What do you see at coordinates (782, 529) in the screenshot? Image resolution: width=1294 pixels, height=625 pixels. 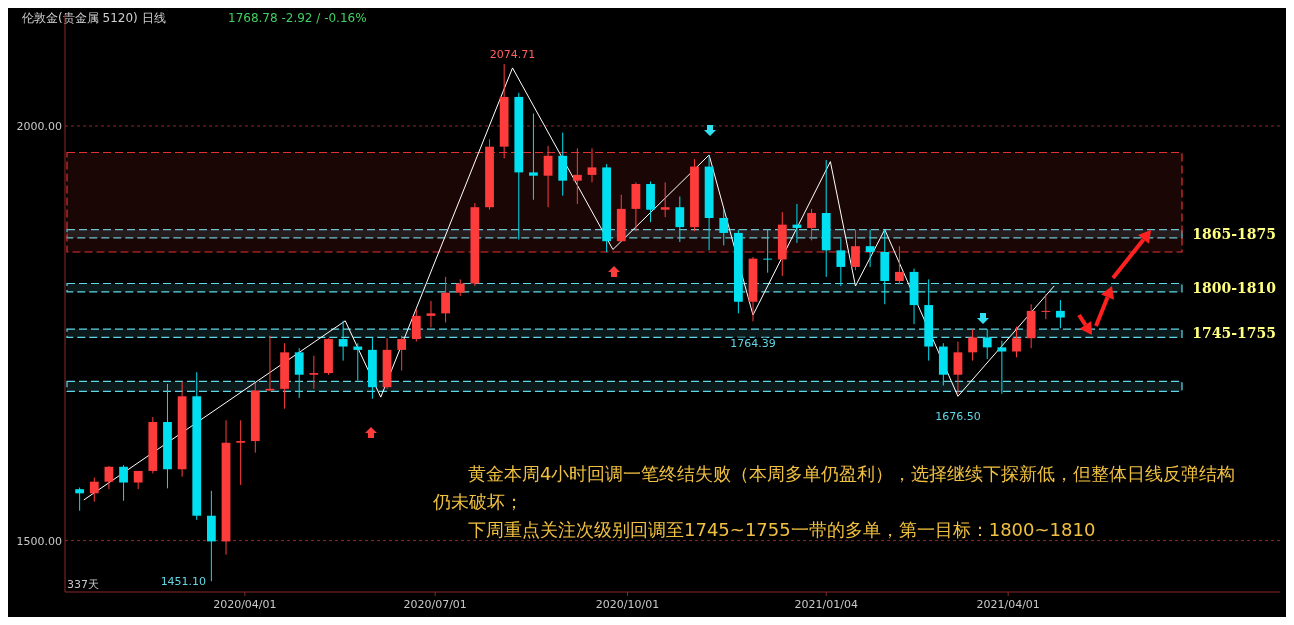 I see `annotation: 下周重点关注次级别回调至1745~1755一带的多单，第一目标：1800~1810` at bounding box center [782, 529].